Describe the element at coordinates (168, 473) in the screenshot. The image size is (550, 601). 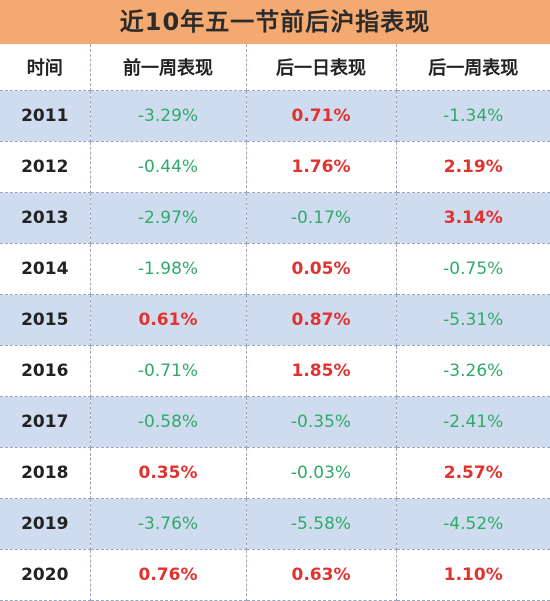
I see `week-before-cell: 0.35%` at that location.